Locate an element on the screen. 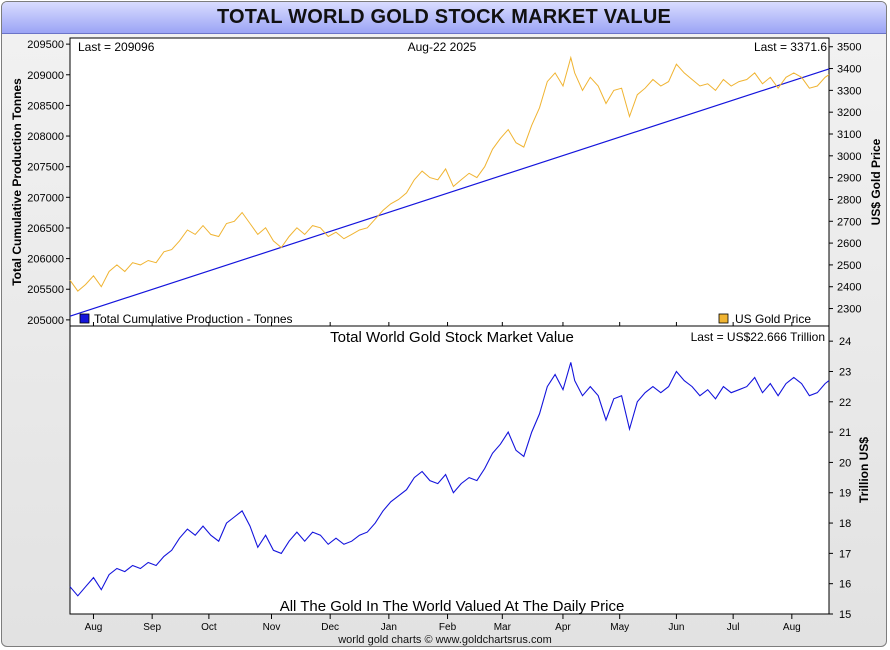 The image size is (890, 650). month-label: Feb is located at coordinates (448, 627).